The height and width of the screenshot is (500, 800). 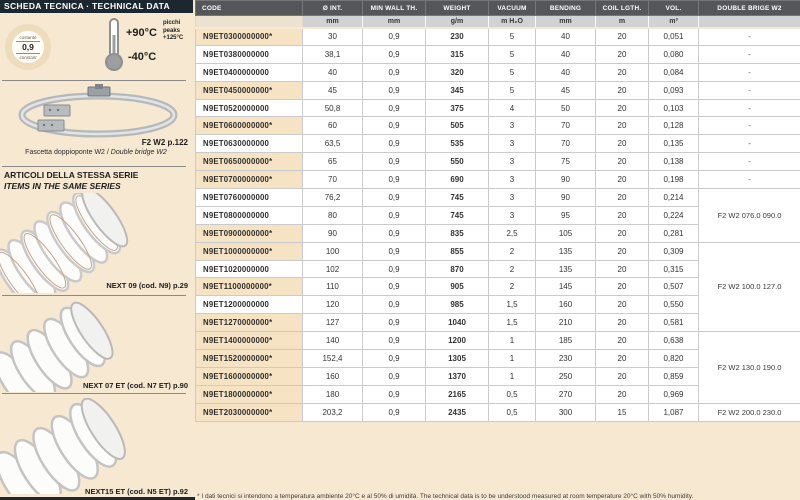 I want to click on value-cell: 76,2, so click(x=332, y=197).